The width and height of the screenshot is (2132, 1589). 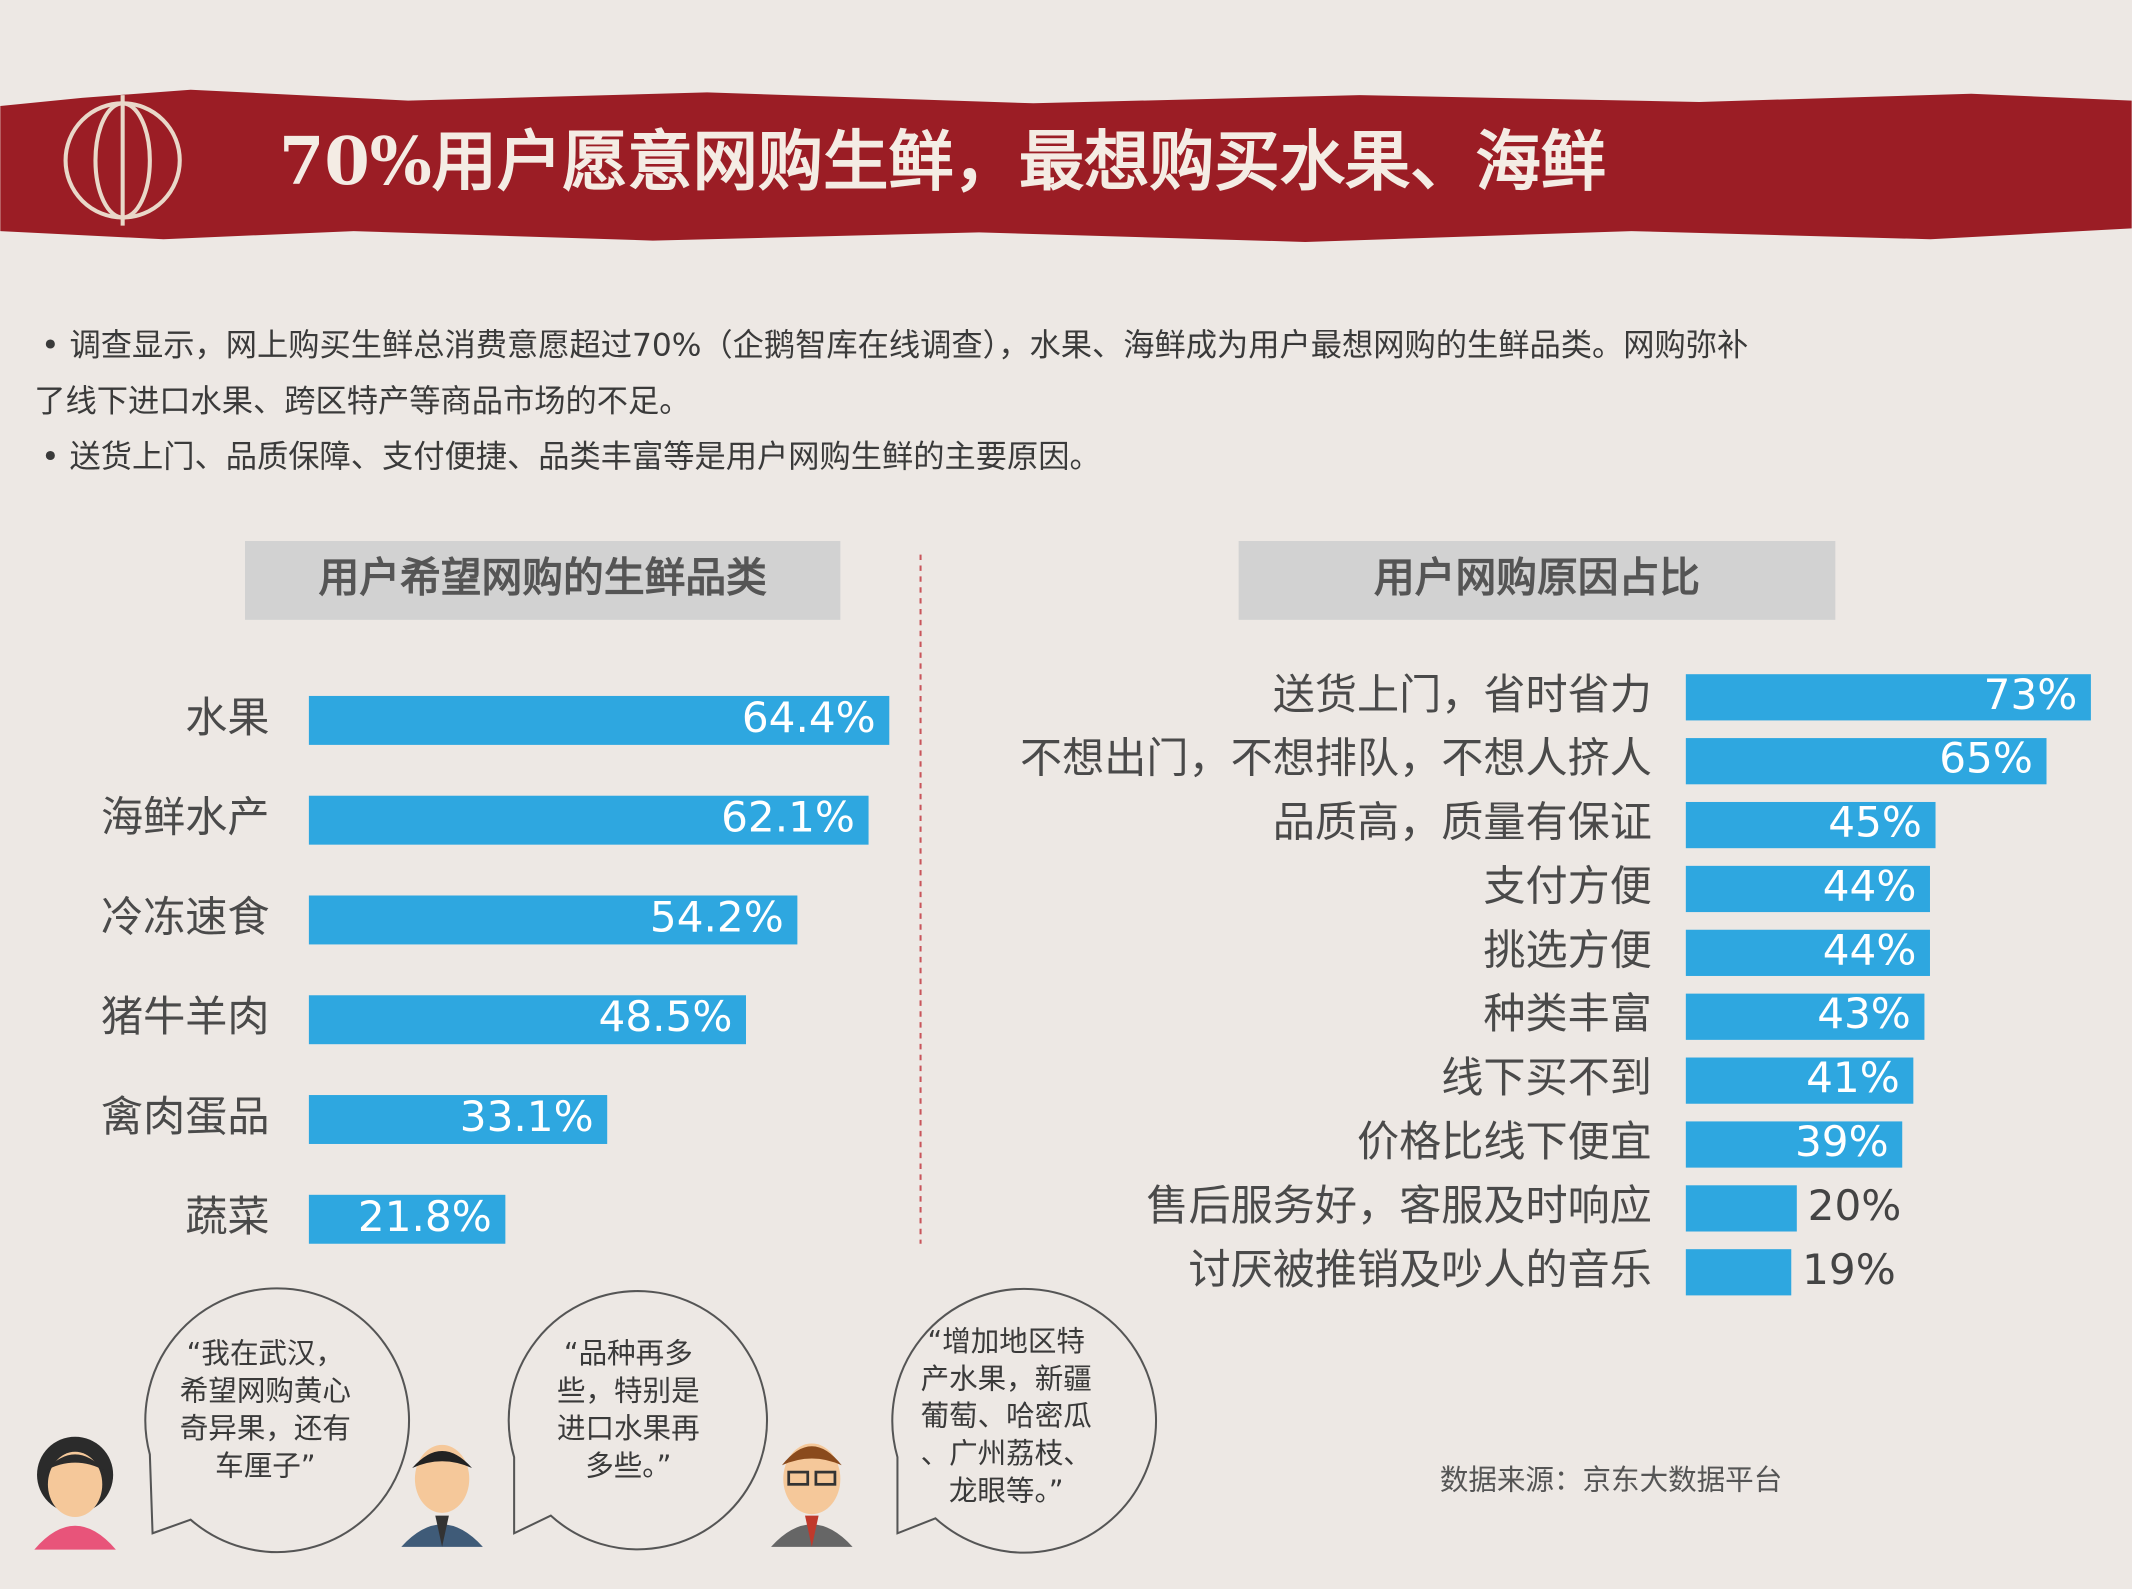 I want to click on category-label: 送货上门，省时省力, so click(x=1462, y=694).